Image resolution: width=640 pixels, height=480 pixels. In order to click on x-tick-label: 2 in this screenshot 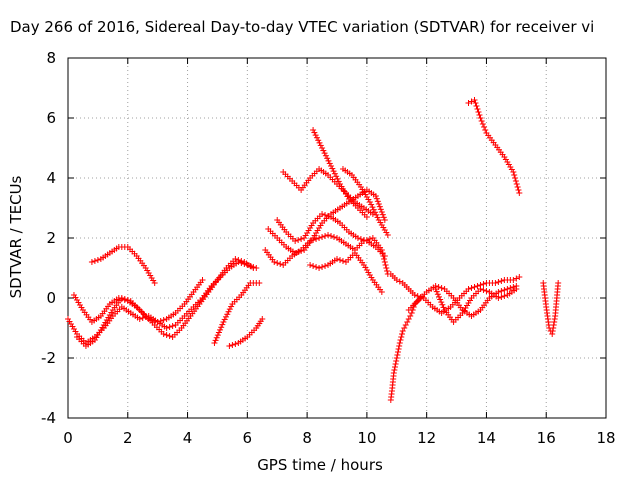, I will do `click(128, 438)`.